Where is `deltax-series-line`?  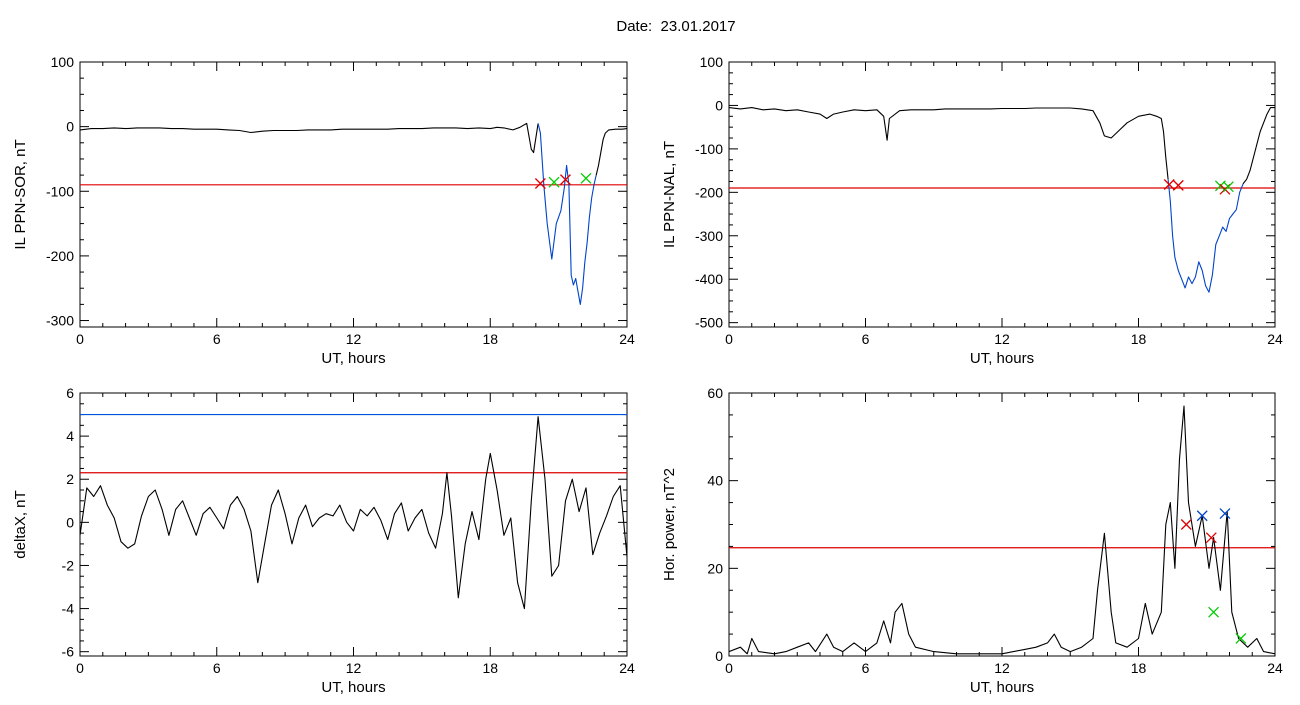
deltax-series-line is located at coordinates (353, 513).